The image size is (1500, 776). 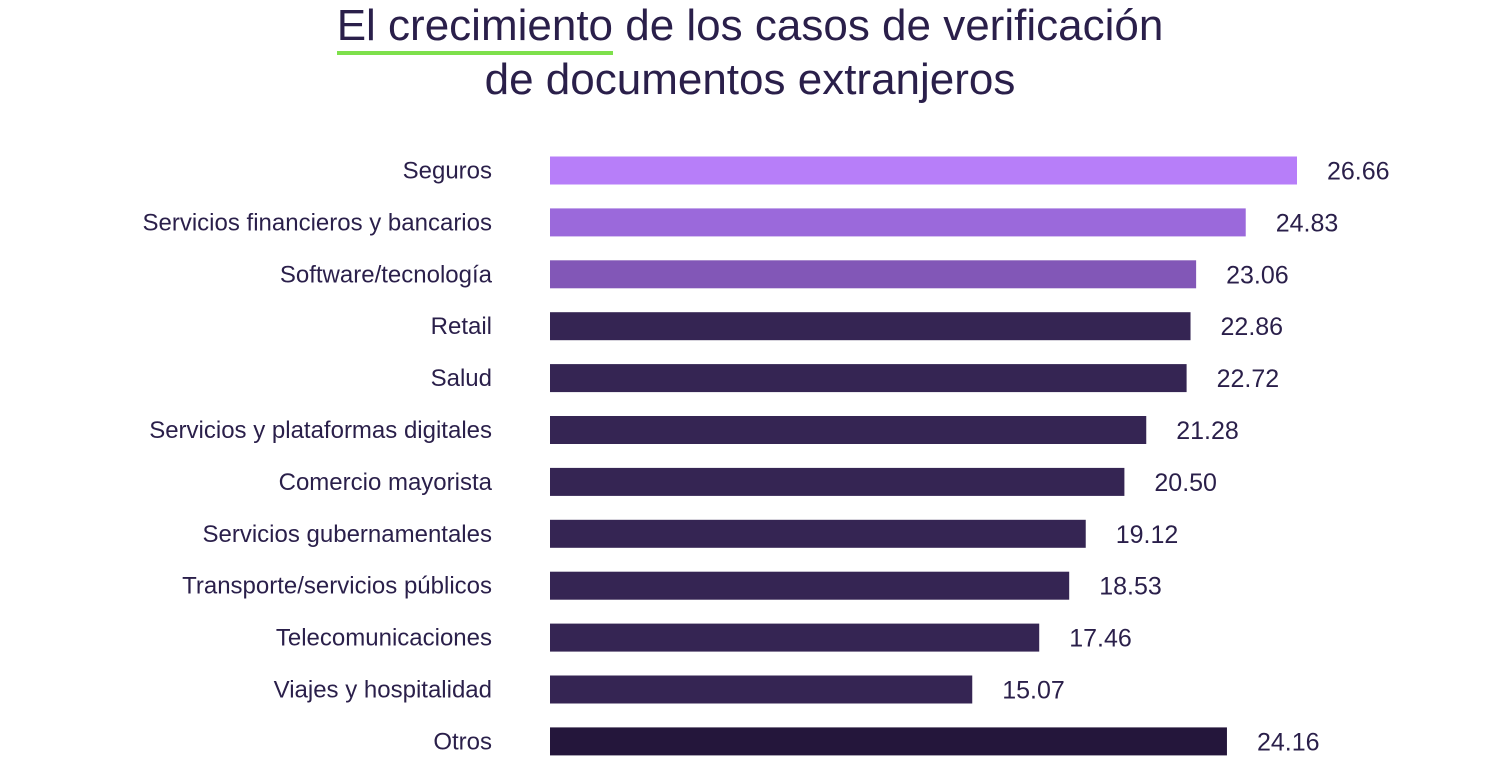 What do you see at coordinates (750, 79) in the screenshot?
I see `title-line2: de documentos extranjeros` at bounding box center [750, 79].